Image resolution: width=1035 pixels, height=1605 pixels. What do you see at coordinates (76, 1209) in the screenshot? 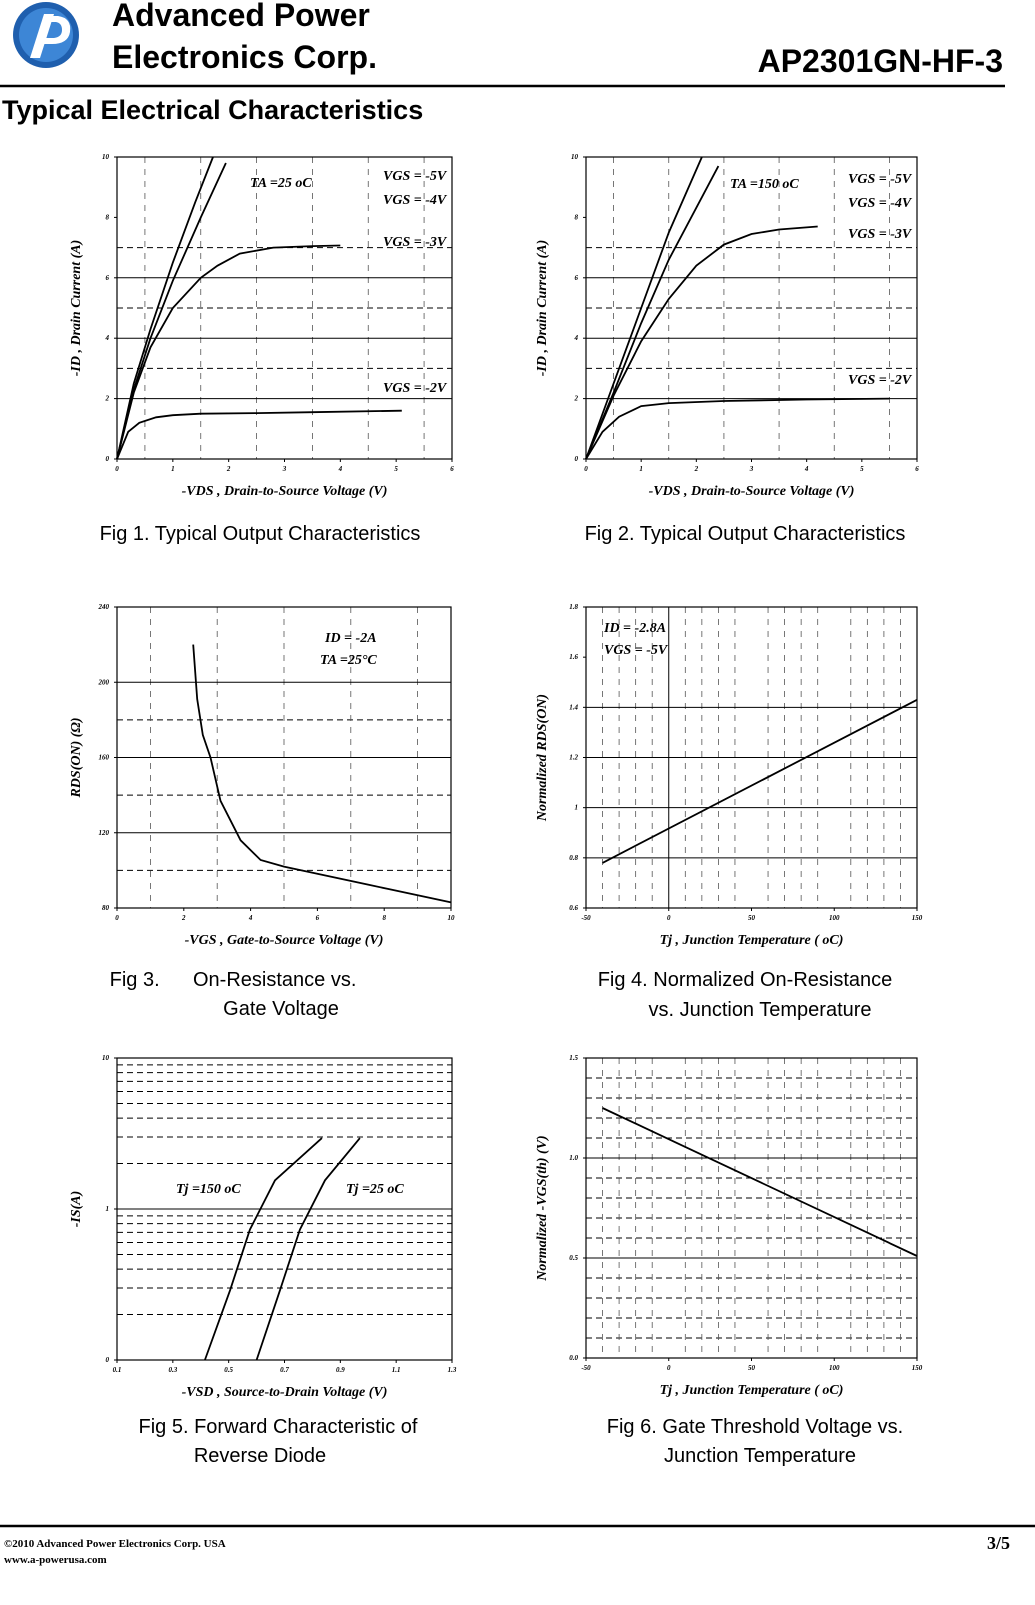
I see `y-axis-label: -IS(A)` at bounding box center [76, 1209].